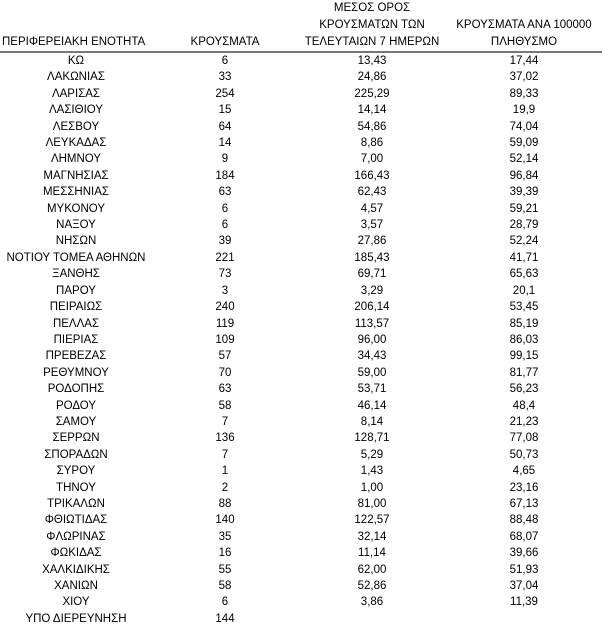 This screenshot has width=608, height=636. Describe the element at coordinates (524, 241) in the screenshot. I see `cell-per100k: 52,24` at that location.